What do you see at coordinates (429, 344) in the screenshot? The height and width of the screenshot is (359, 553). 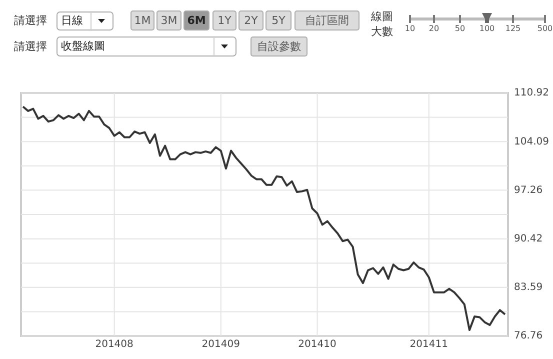 I see `x-tick-label: 201411` at bounding box center [429, 344].